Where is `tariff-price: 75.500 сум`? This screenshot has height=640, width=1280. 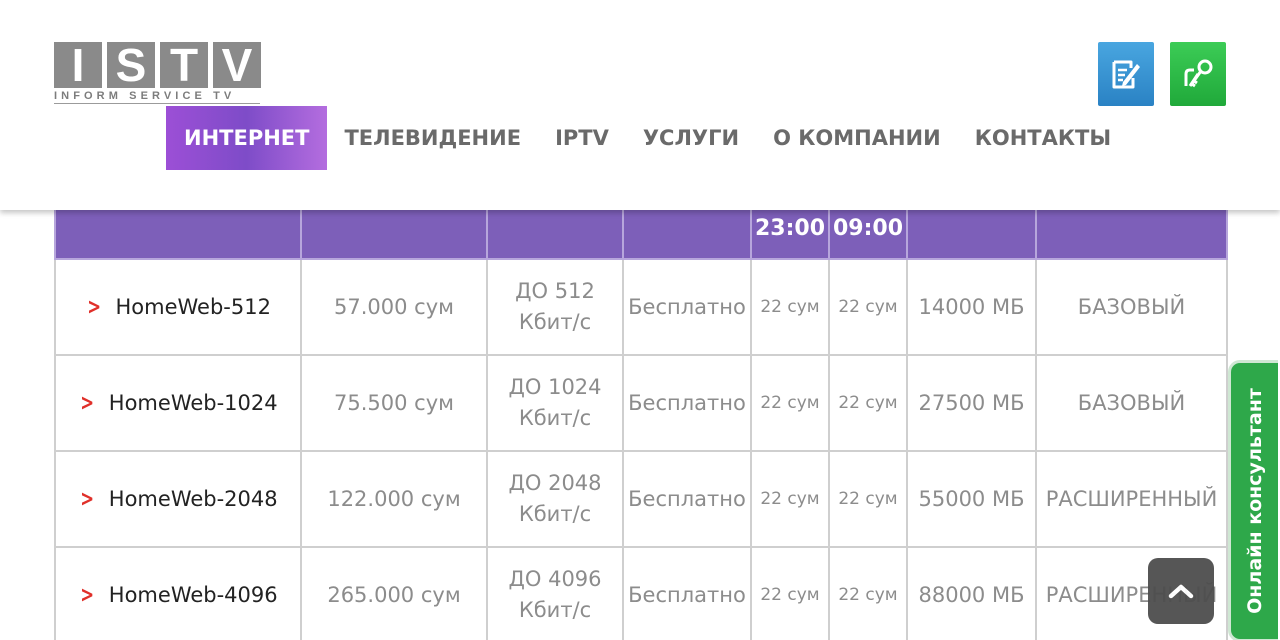 tariff-price: 75.500 сум is located at coordinates (394, 403).